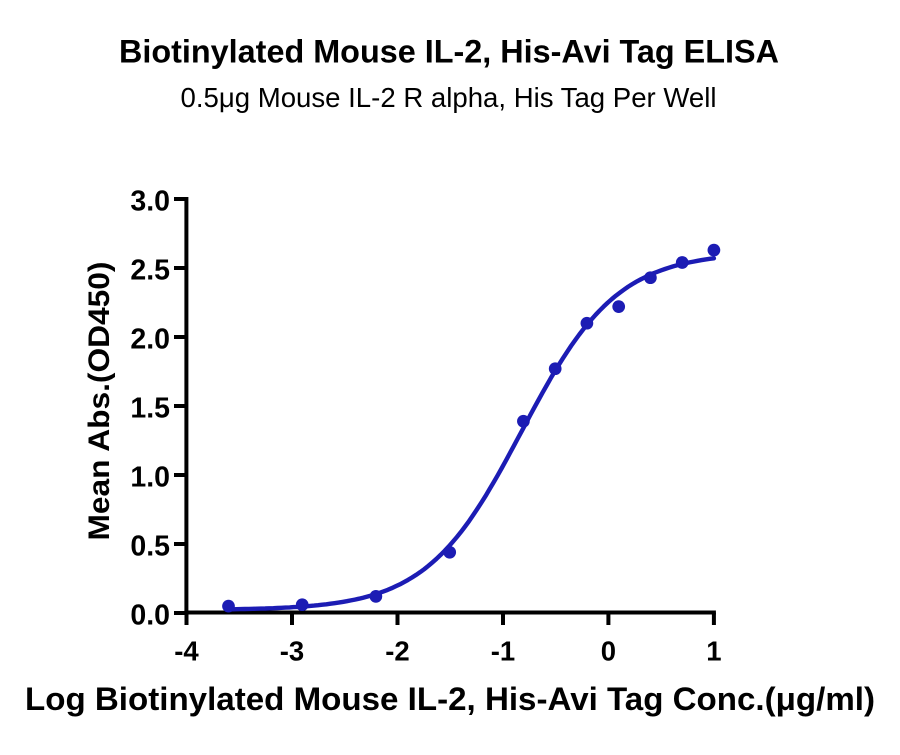 The image size is (900, 755). I want to click on svg-text: 1.5, so click(150, 409).